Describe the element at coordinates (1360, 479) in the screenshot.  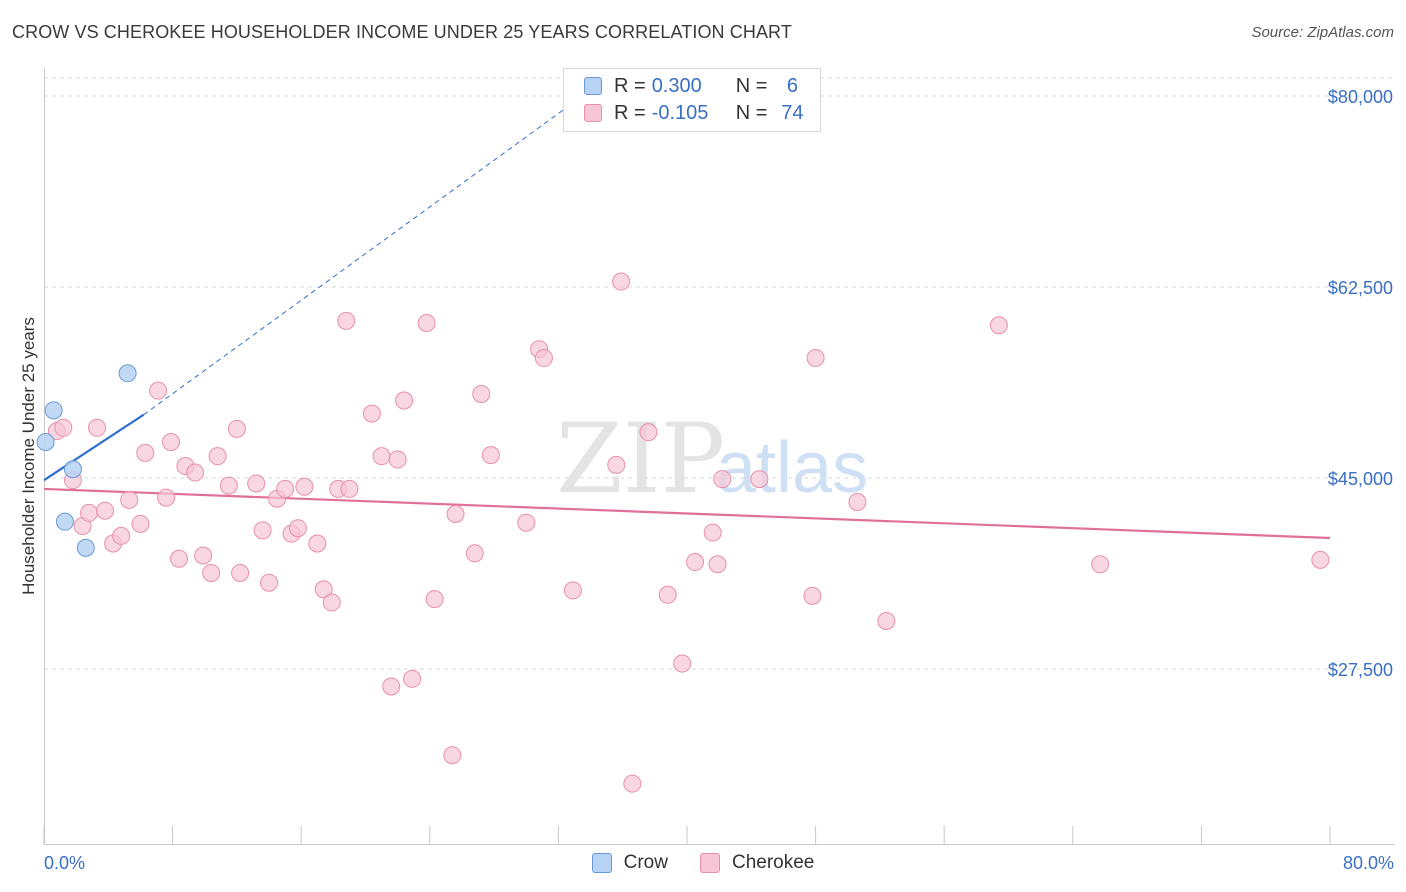
I see `y-tick-label: $45,000` at that location.